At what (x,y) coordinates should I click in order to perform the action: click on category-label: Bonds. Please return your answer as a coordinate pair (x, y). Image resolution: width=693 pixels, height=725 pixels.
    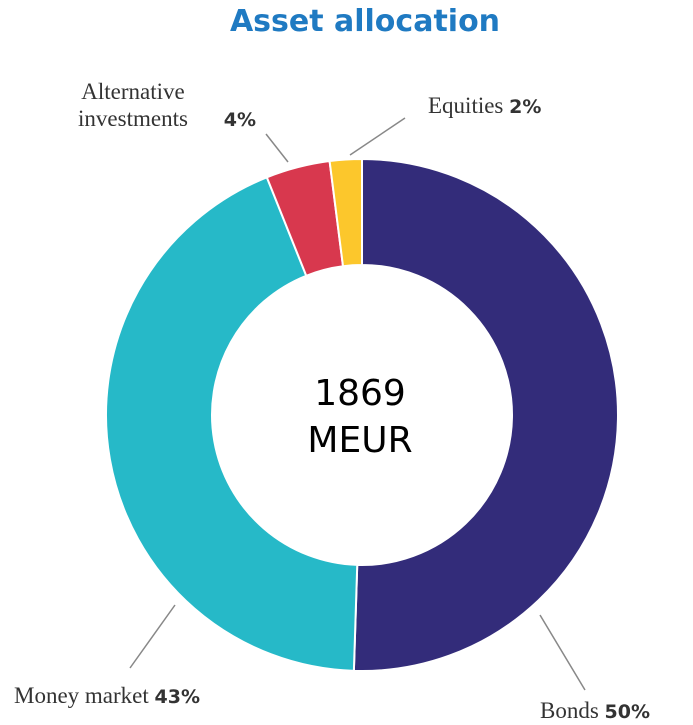
    Looking at the image, I should click on (569, 710).